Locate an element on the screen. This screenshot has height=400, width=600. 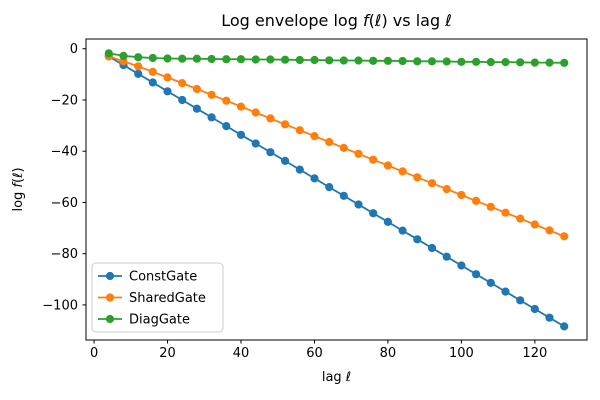
y-axis: 0 −20 −40 −60 −80 −100 is located at coordinates (64, 177).